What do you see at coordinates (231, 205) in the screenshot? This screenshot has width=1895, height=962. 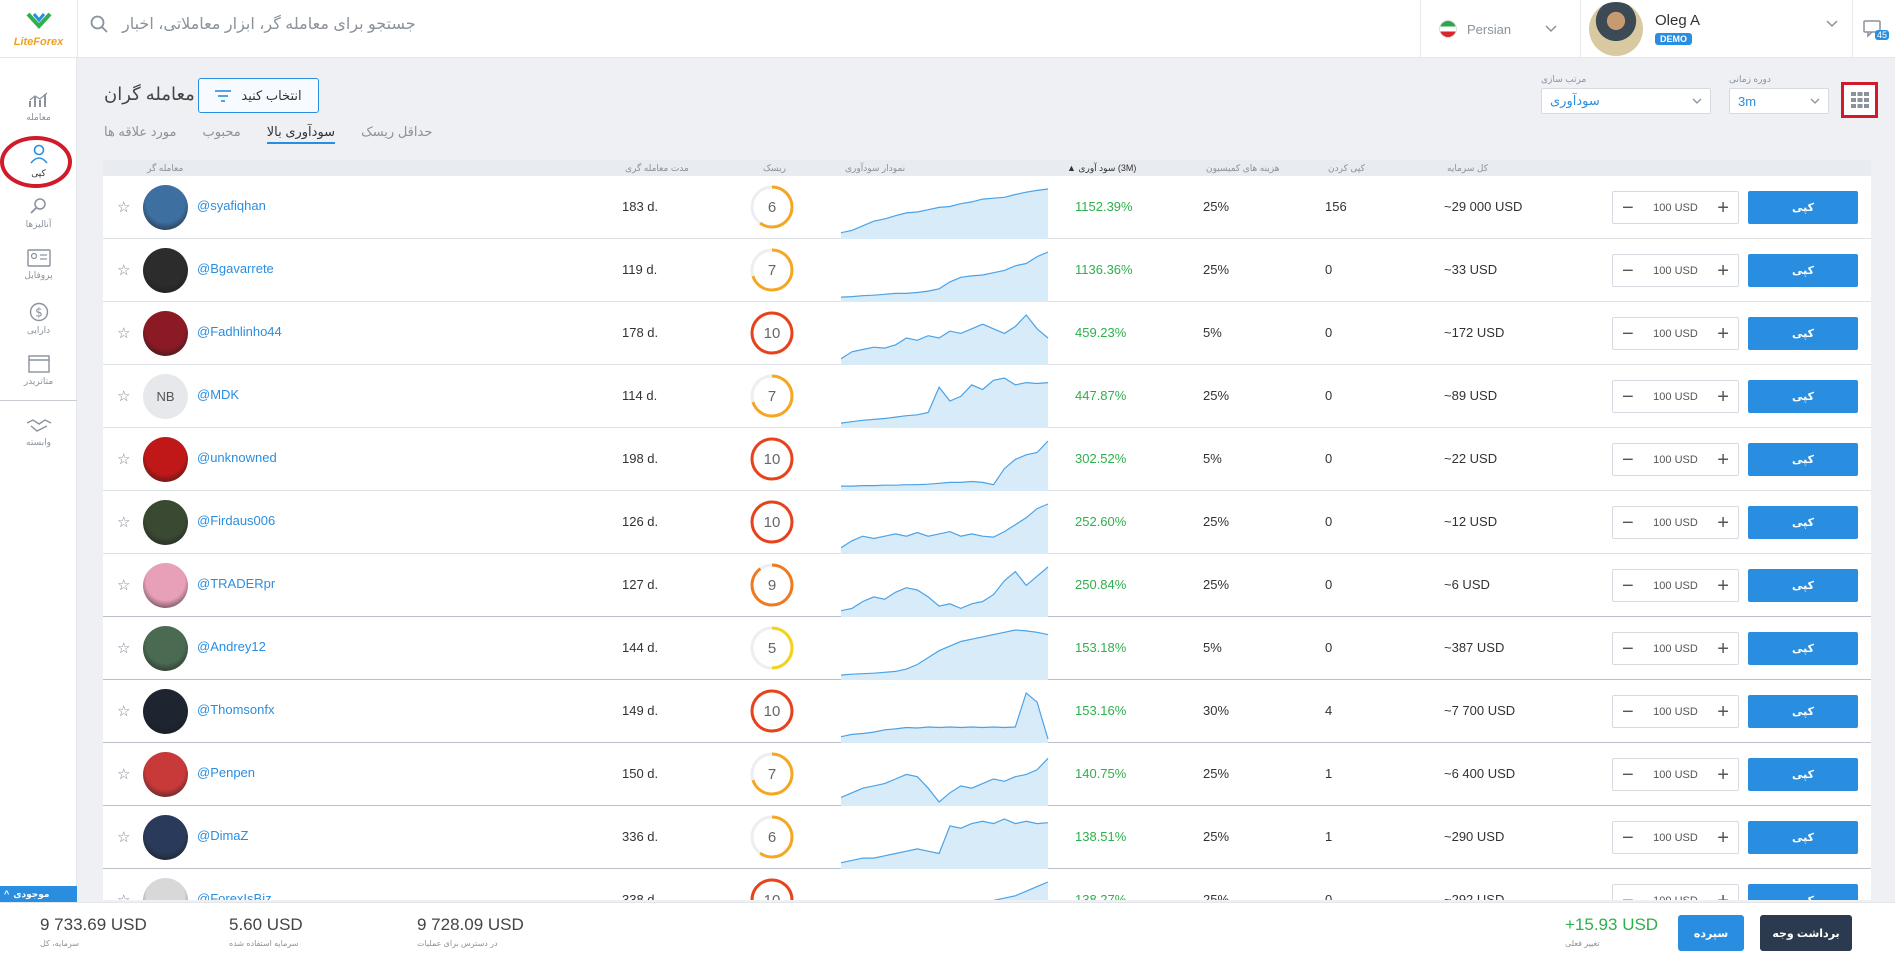 I see `trader-name-link: @syafiqhan` at bounding box center [231, 205].